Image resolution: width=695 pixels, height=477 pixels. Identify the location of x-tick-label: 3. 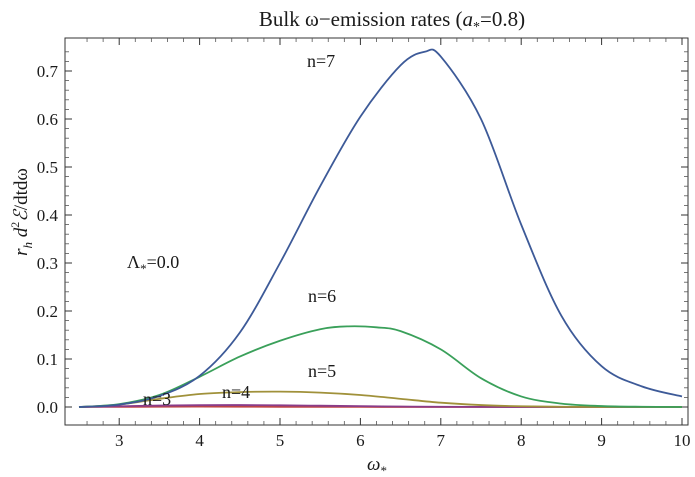
(119, 440).